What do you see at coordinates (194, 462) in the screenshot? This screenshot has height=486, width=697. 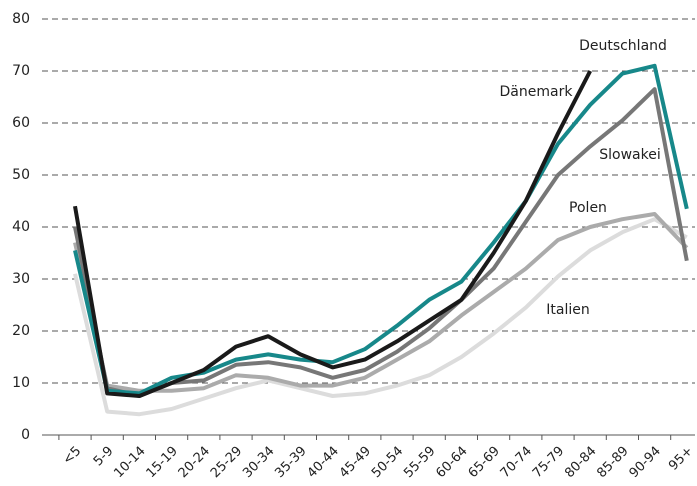 I see `x-tick-label: 20-24` at bounding box center [194, 462].